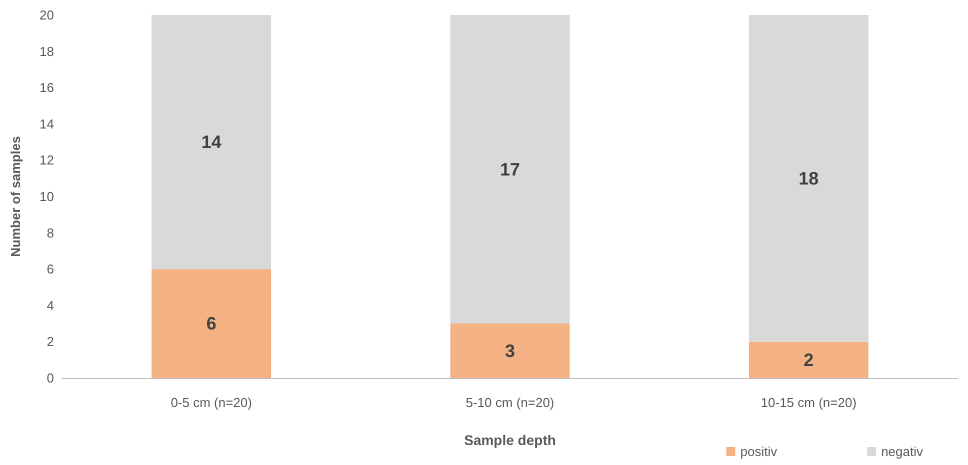  Describe the element at coordinates (50, 305) in the screenshot. I see `y-tick-label: 4` at that location.